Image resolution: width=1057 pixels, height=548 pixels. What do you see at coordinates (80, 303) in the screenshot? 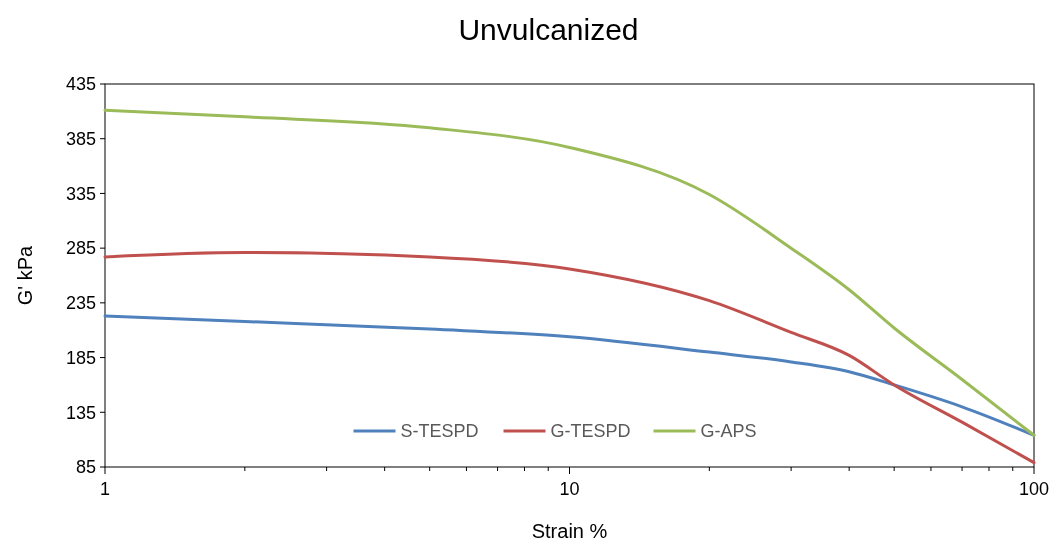
I see `y-tick-label: 235` at bounding box center [80, 303].